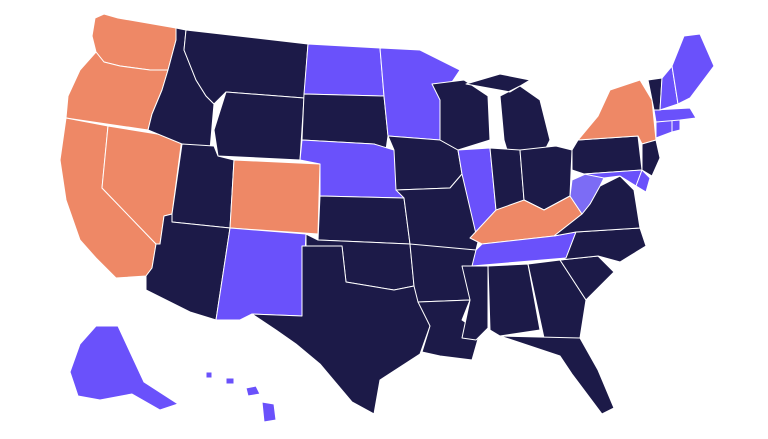  What do you see at coordinates (344, 70) in the screenshot?
I see `state-nd` at bounding box center [344, 70].